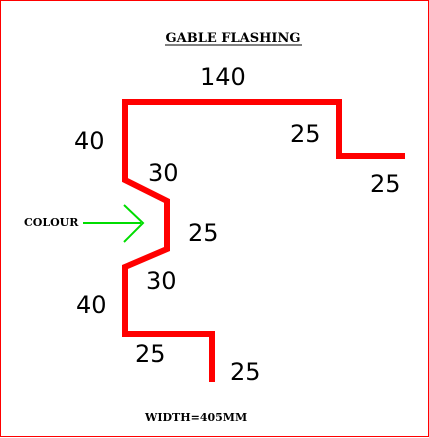 This screenshot has height=438, width=429. Describe the element at coordinates (134, 223) in the screenshot. I see `arrow-head` at that location.